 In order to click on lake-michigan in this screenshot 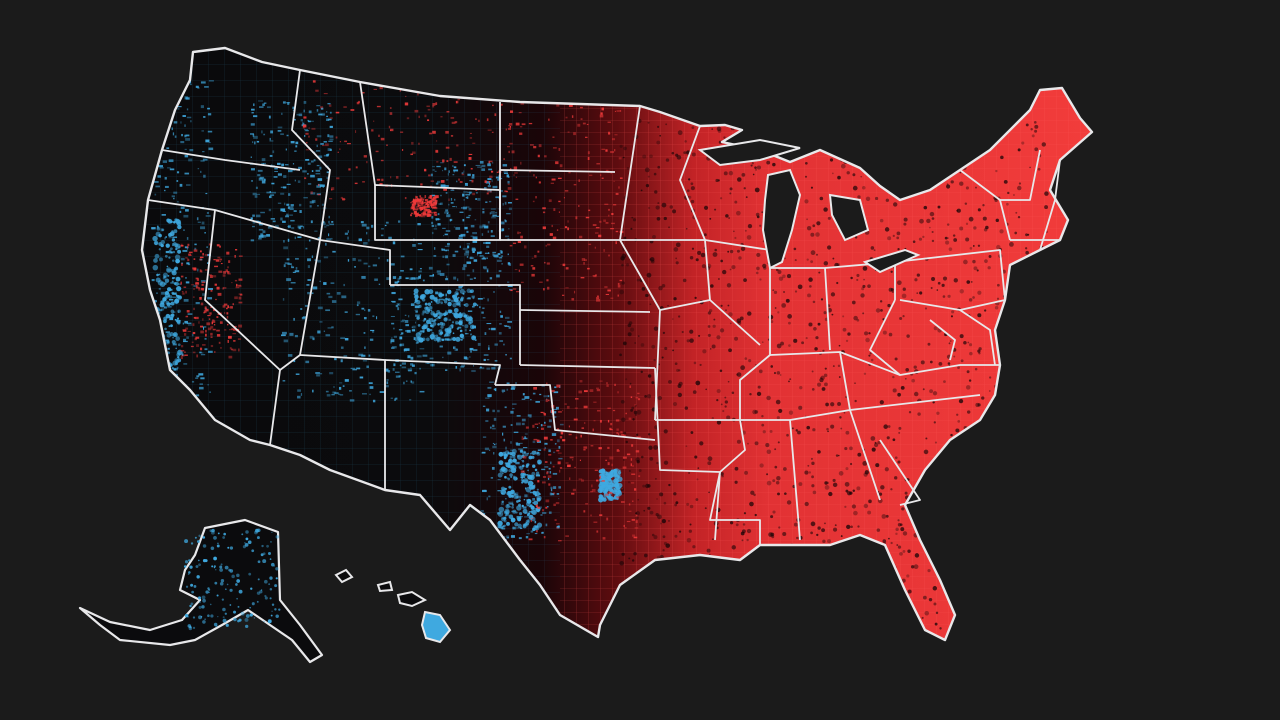, I will do `click(781, 219)`.